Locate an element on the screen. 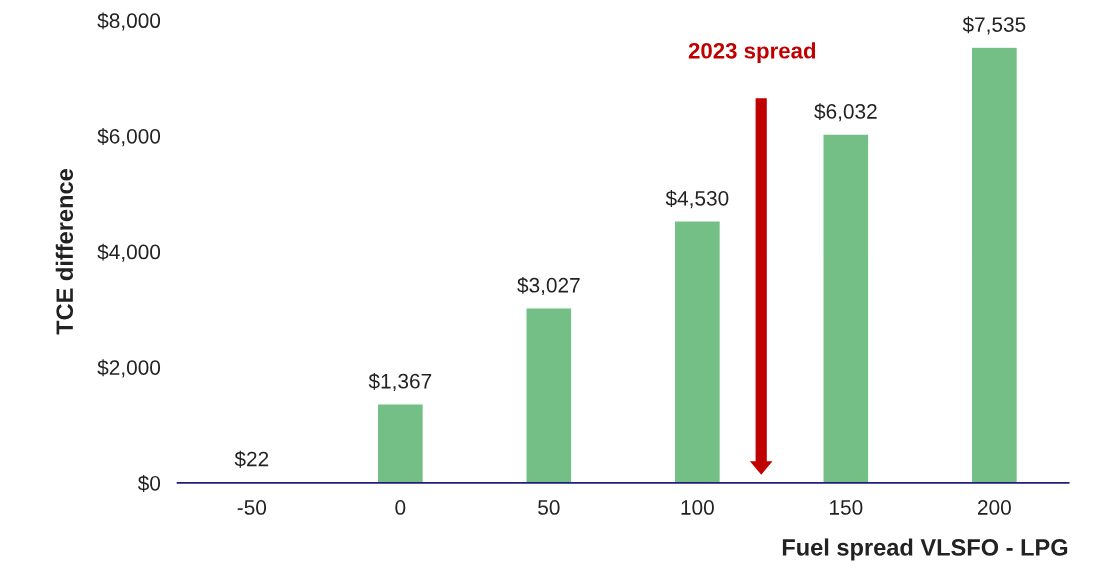  y-tick-label: $2,000 is located at coordinates (129, 368).